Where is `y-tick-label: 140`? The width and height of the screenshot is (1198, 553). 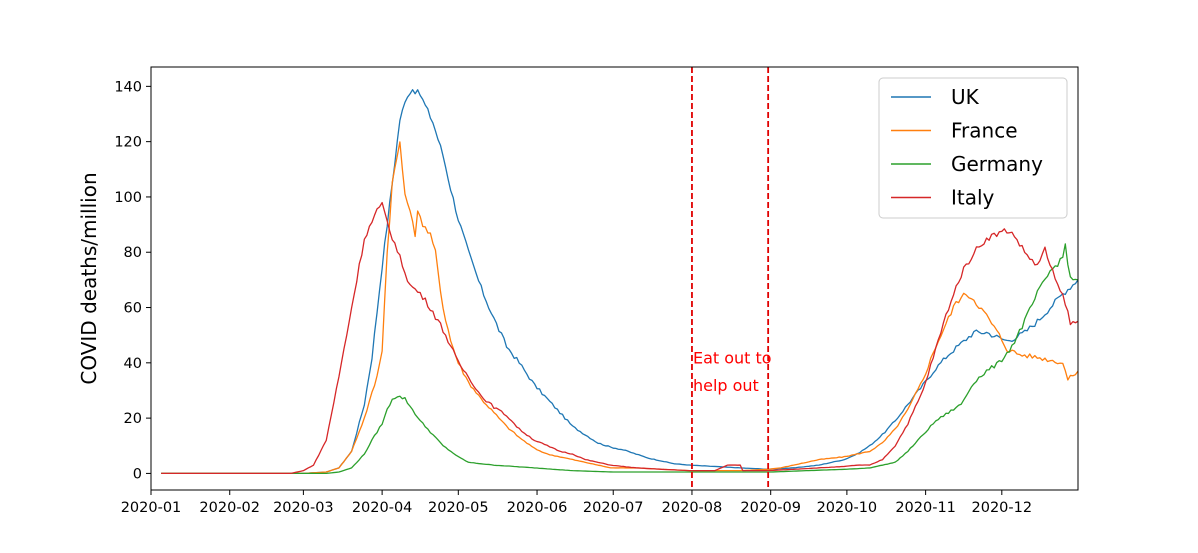
y-tick-label: 140 is located at coordinates (128, 87).